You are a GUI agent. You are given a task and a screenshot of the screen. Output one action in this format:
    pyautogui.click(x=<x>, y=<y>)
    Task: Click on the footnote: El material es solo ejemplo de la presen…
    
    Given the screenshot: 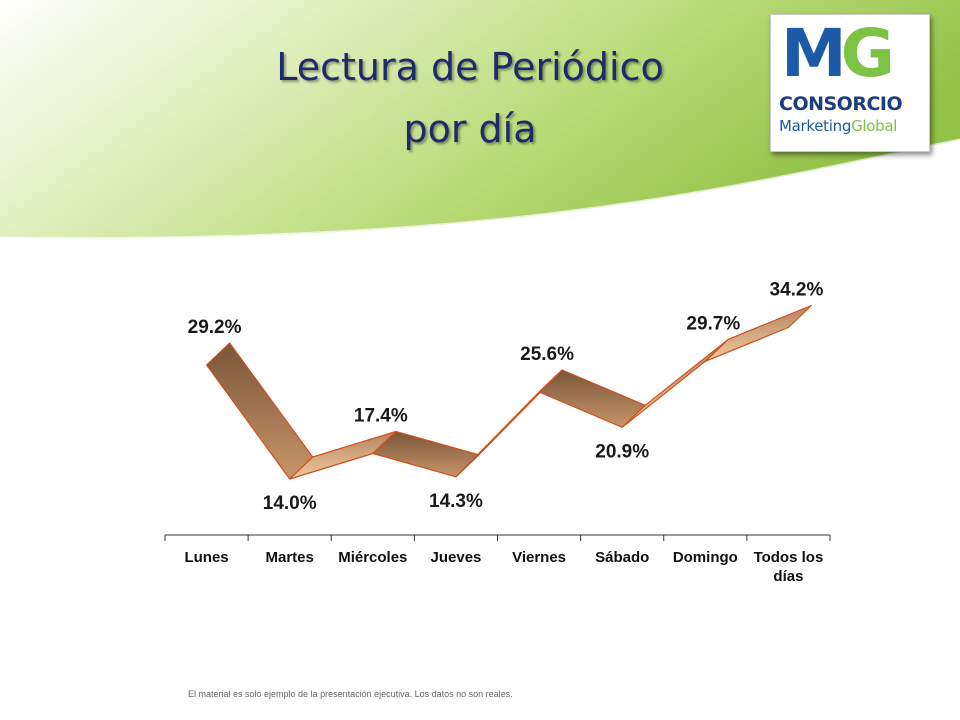 What is the action you would take?
    pyautogui.click(x=350, y=694)
    